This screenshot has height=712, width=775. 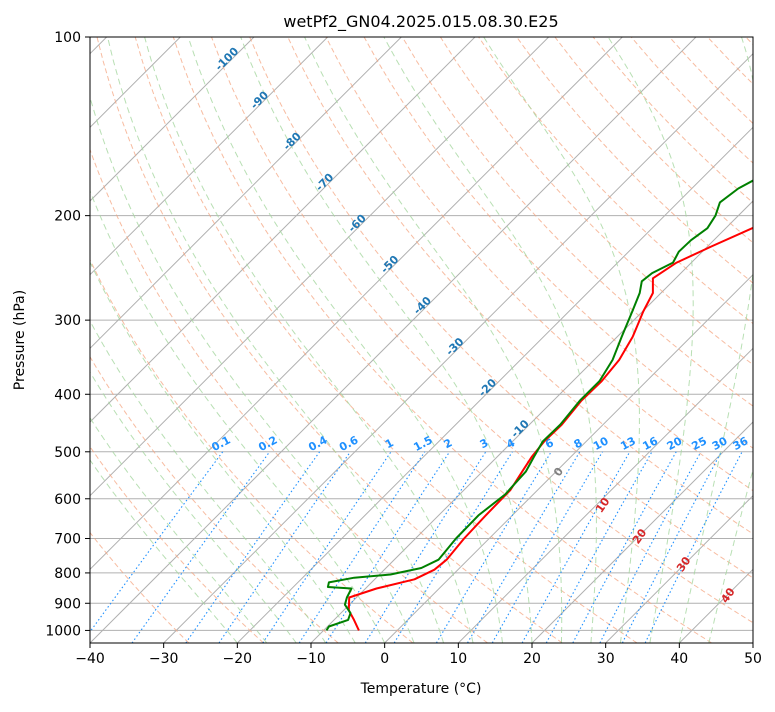 What do you see at coordinates (63, 631) in the screenshot?
I see `y-tick-label: 1000` at bounding box center [63, 631].